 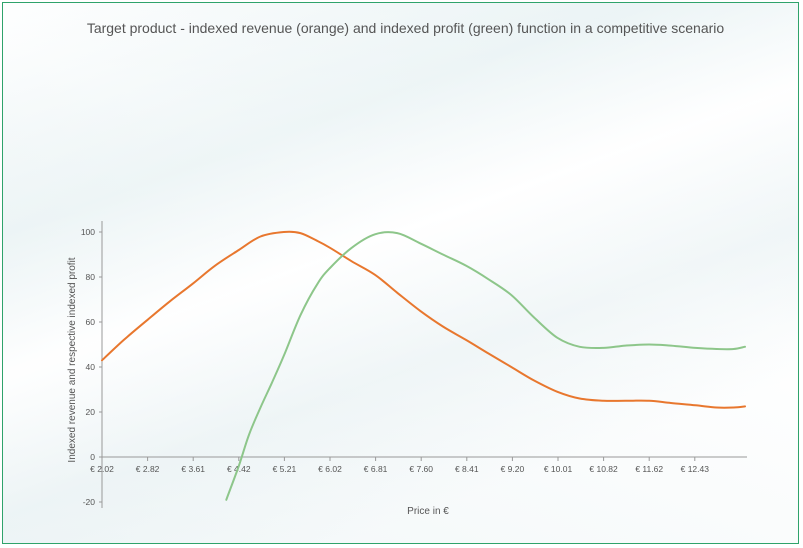 What do you see at coordinates (421, 469) in the screenshot?
I see `x-tick-label: € 7.60` at bounding box center [421, 469].